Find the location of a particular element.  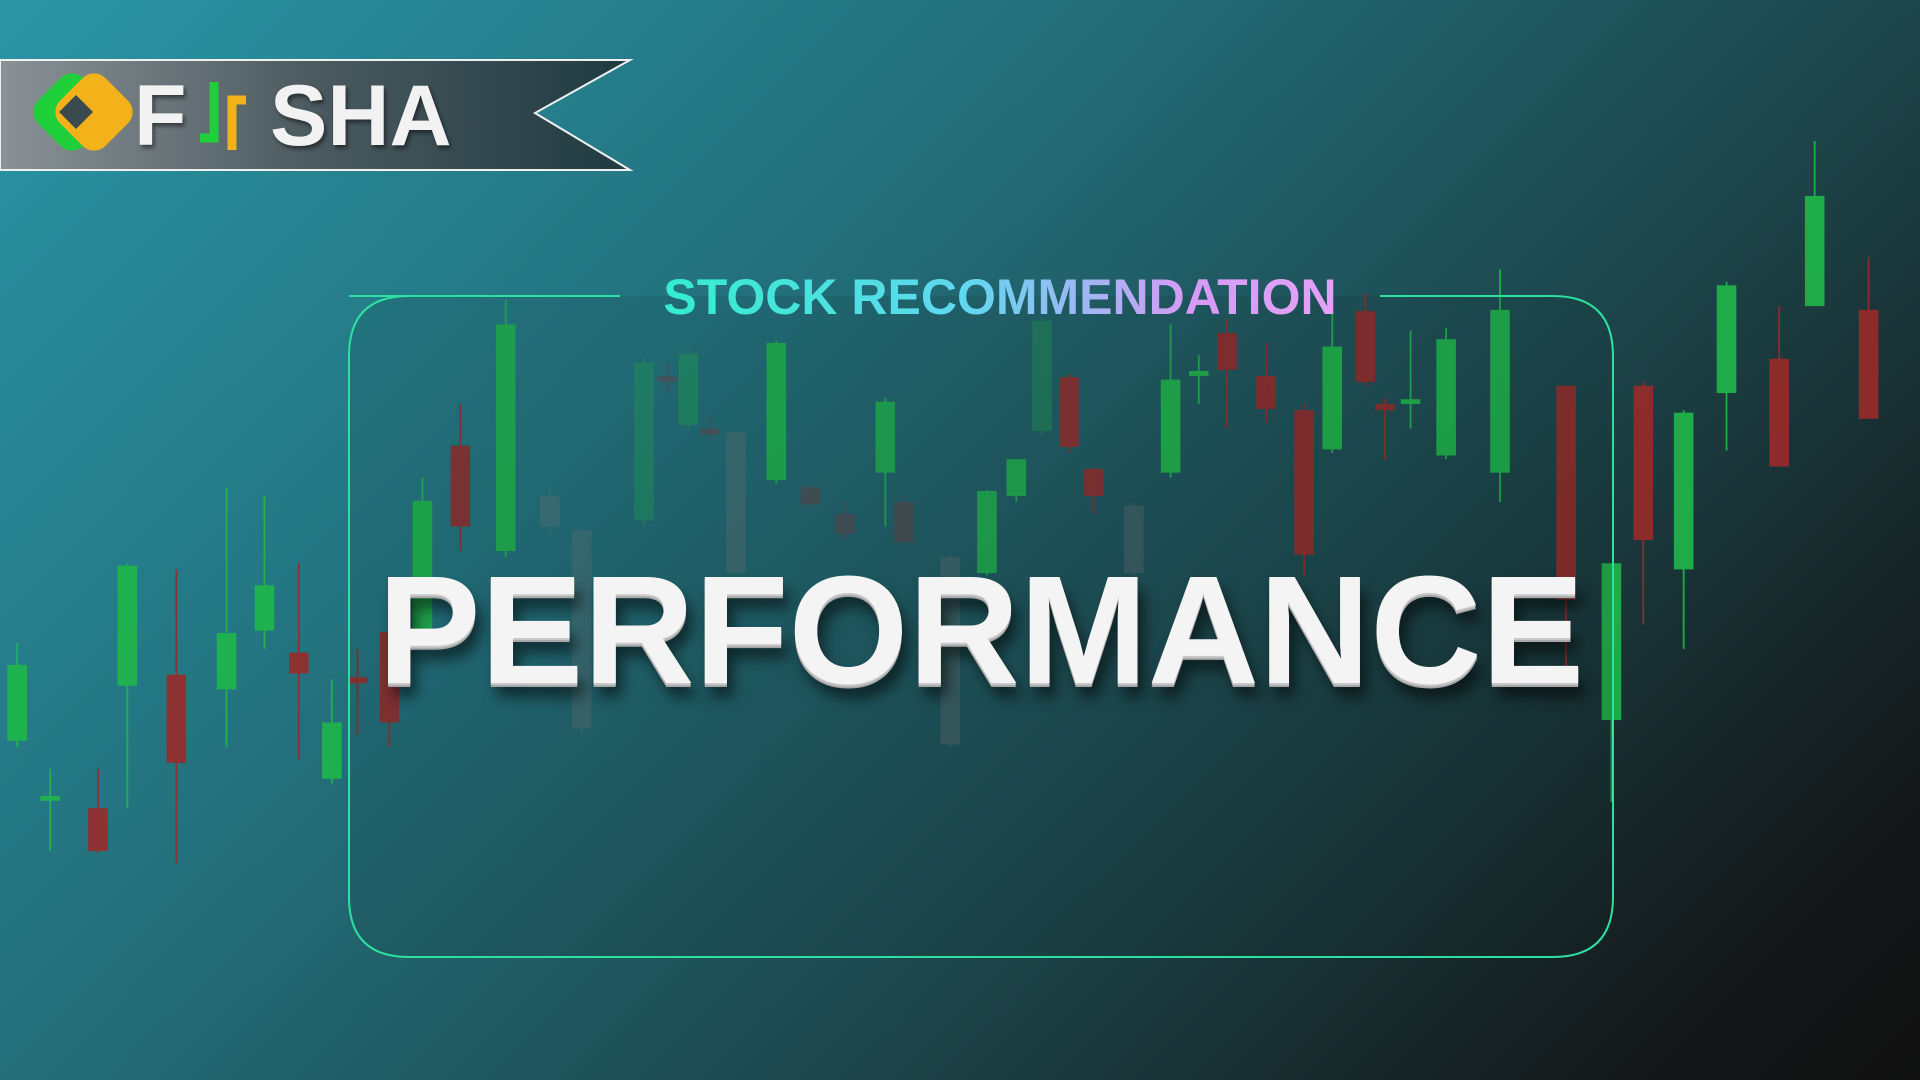

logo-icon is located at coordinates (83, 112).